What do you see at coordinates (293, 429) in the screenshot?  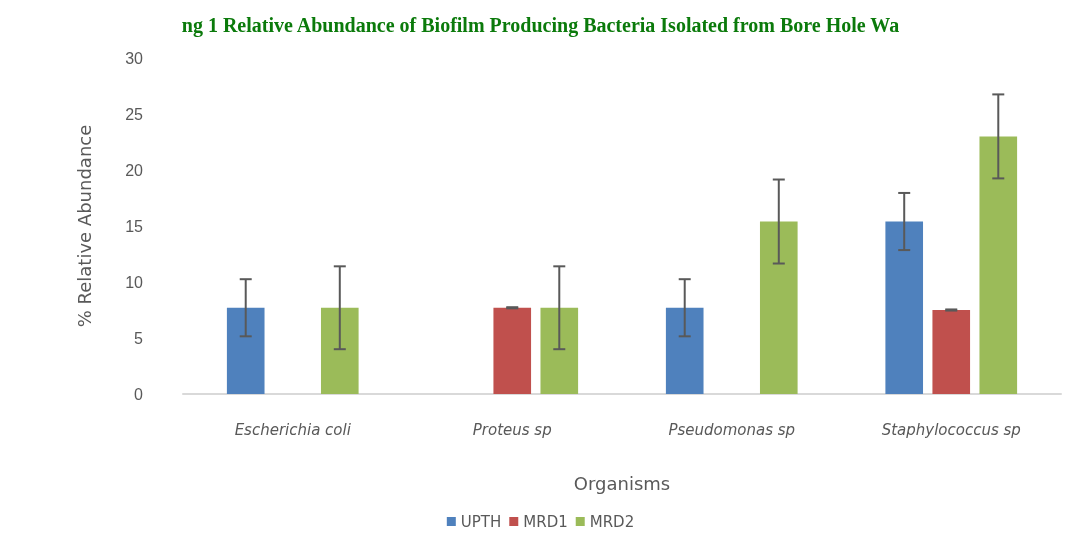 I see `x-tick-label: Escherichia coli` at bounding box center [293, 429].